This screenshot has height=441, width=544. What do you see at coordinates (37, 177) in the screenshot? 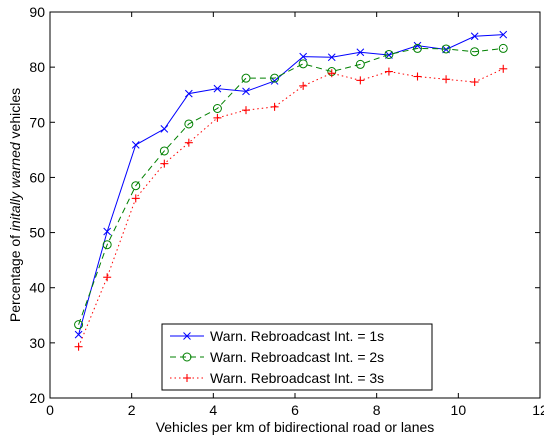
I see `y-tick-label: 60` at bounding box center [37, 177].